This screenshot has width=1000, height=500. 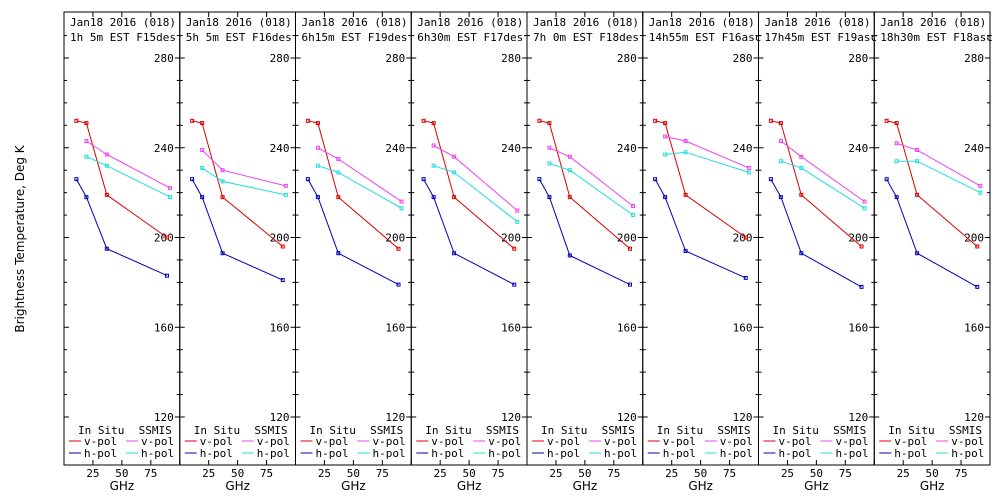 What do you see at coordinates (821, 37) in the screenshot?
I see `panel-title-time: 17h45m EST F19asc` at bounding box center [821, 37].